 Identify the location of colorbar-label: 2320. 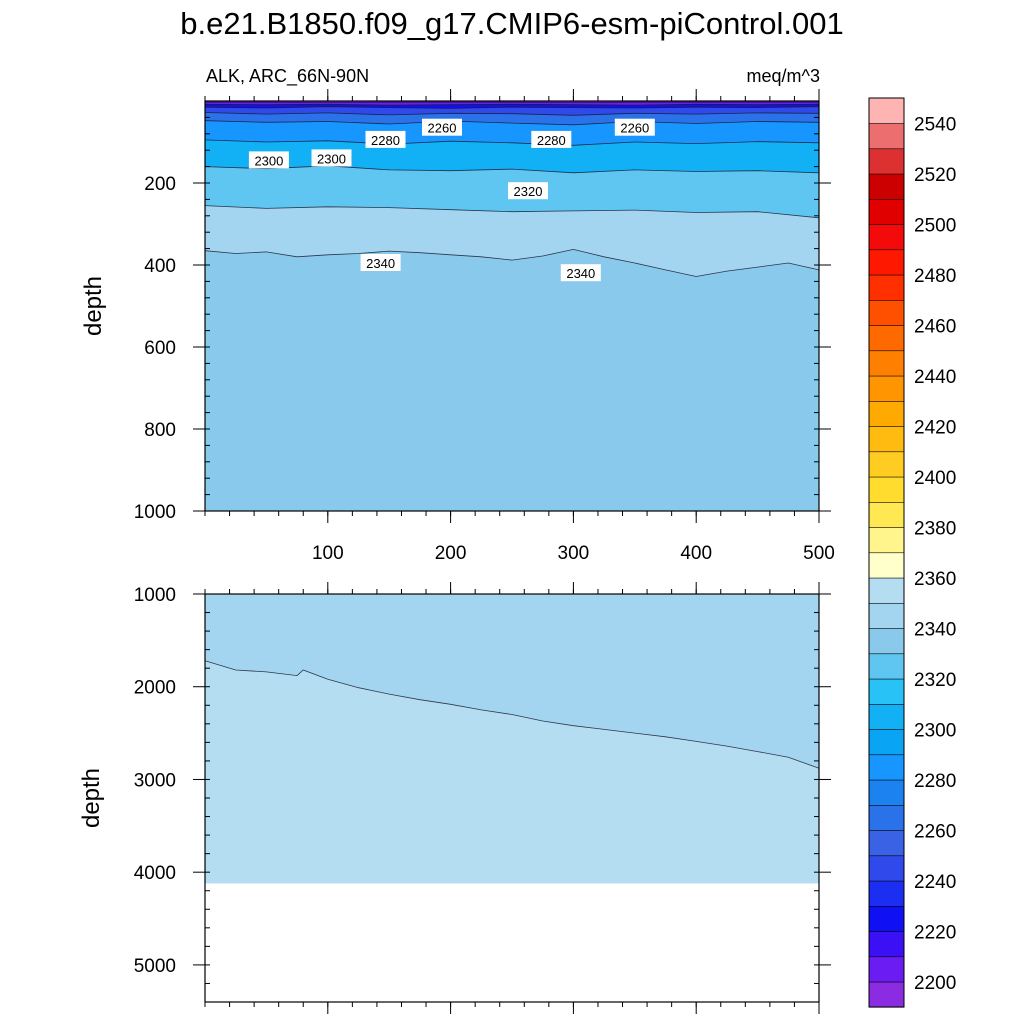
(935, 680).